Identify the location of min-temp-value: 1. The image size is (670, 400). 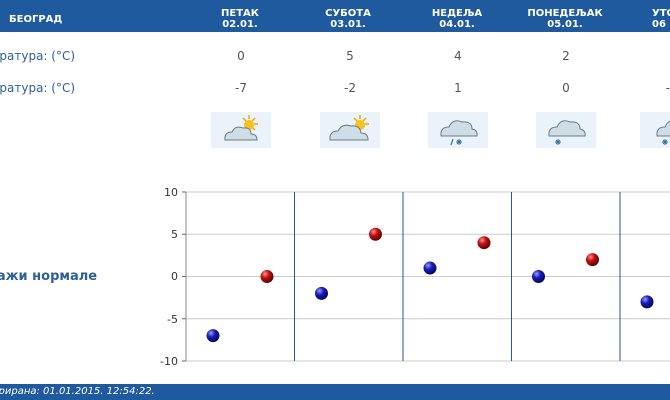
(458, 88).